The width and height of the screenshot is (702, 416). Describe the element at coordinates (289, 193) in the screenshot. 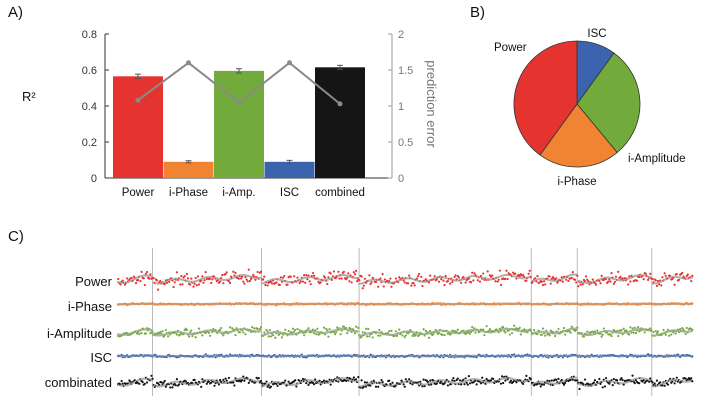

I see `category-label: ISC` at that location.